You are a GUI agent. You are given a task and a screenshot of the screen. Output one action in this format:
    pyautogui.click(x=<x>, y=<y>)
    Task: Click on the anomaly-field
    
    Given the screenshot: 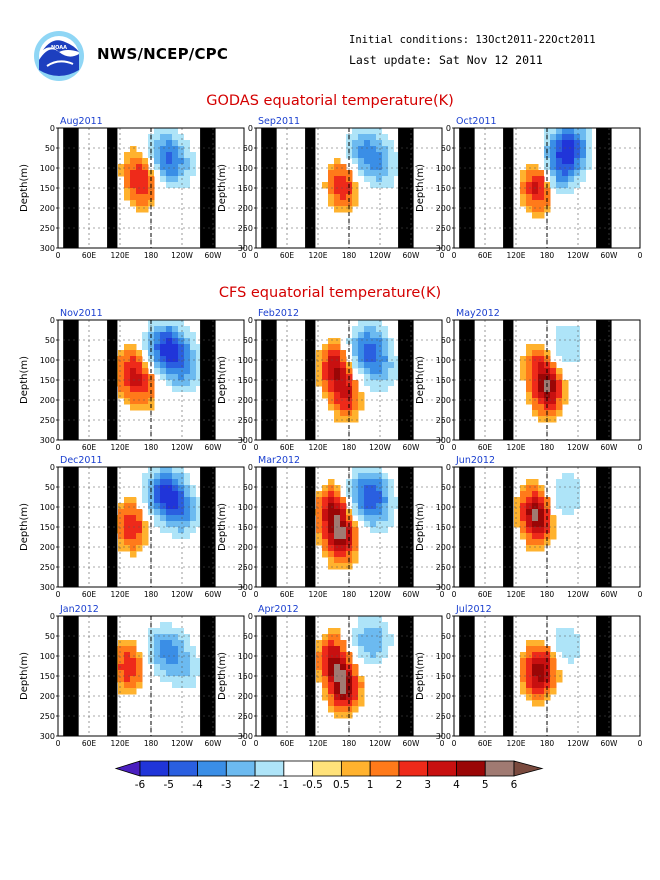 What is the action you would take?
    pyautogui.click(x=361, y=371)
    